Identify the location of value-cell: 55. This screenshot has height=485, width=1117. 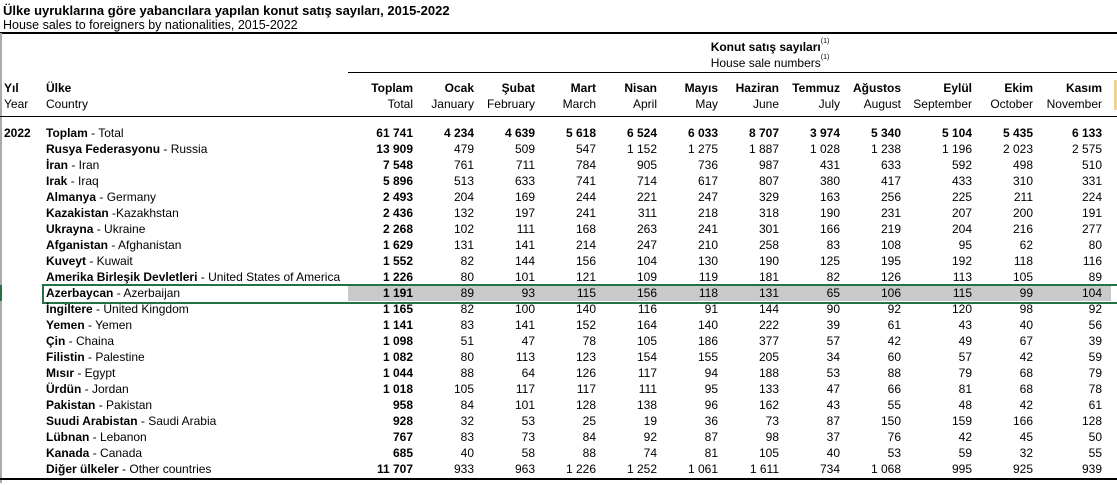
(1095, 453).